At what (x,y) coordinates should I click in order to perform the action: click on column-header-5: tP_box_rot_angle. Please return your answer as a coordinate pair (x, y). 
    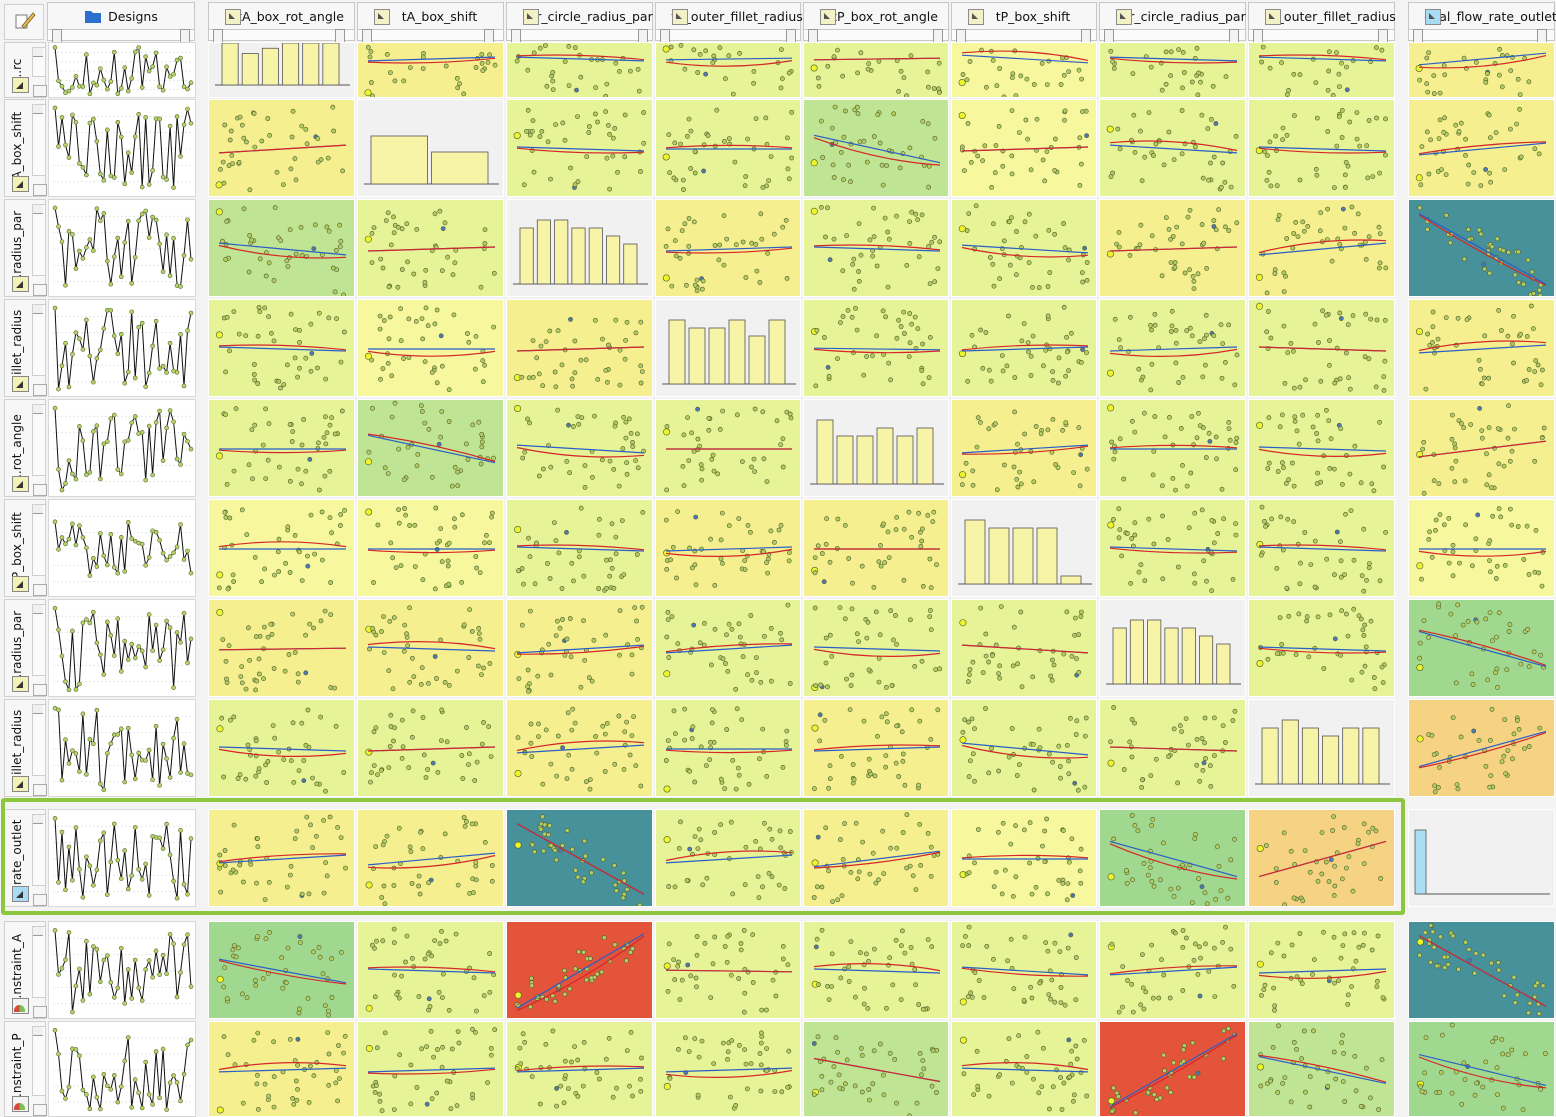
    Looking at the image, I should click on (876, 16).